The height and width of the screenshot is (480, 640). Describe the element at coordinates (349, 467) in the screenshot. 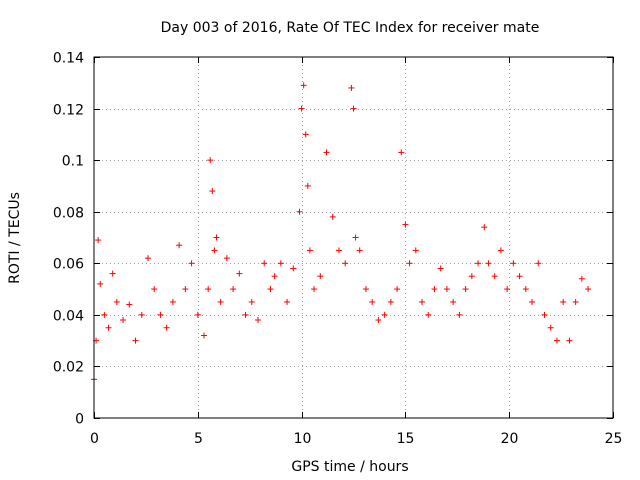

I see `x-axis-label: GPS time / hours` at that location.